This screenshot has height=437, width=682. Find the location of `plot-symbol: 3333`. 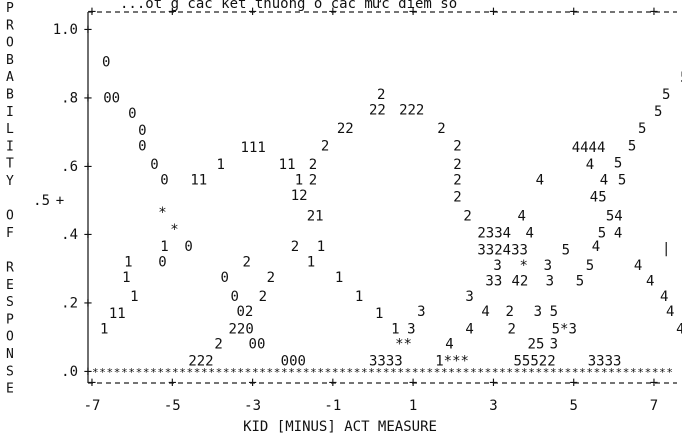

plot-symbol: 3333 is located at coordinates (605, 362).